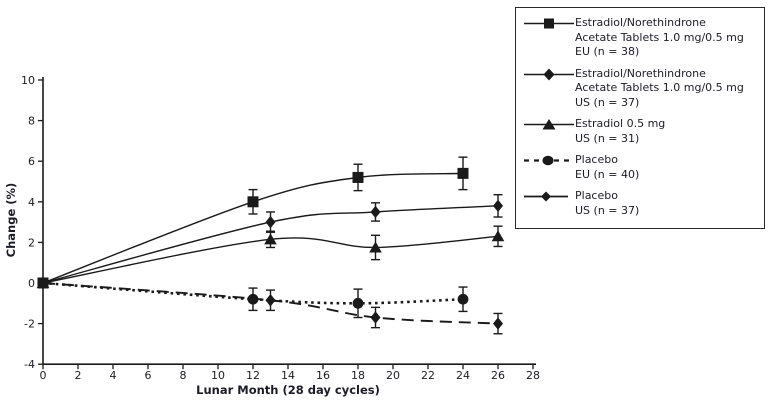  I want to click on legend-label: Placebo US (n = 37), so click(607, 203).